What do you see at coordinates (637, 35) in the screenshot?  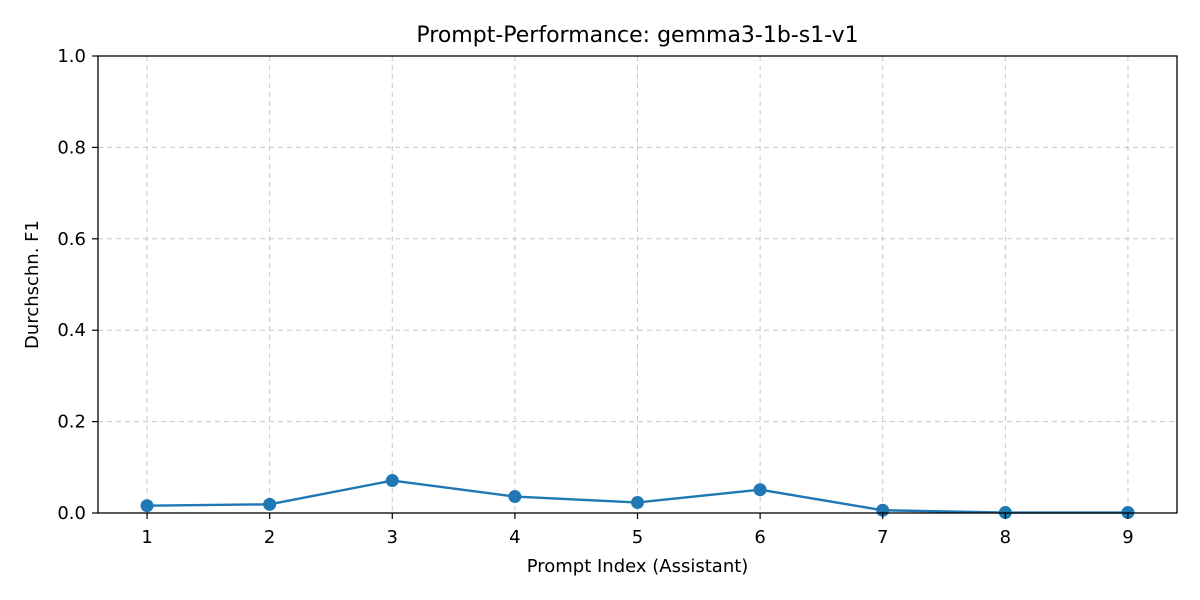 I see `chart-title: Prompt-Performance: gemma3-1b-s1-v1` at bounding box center [637, 35].